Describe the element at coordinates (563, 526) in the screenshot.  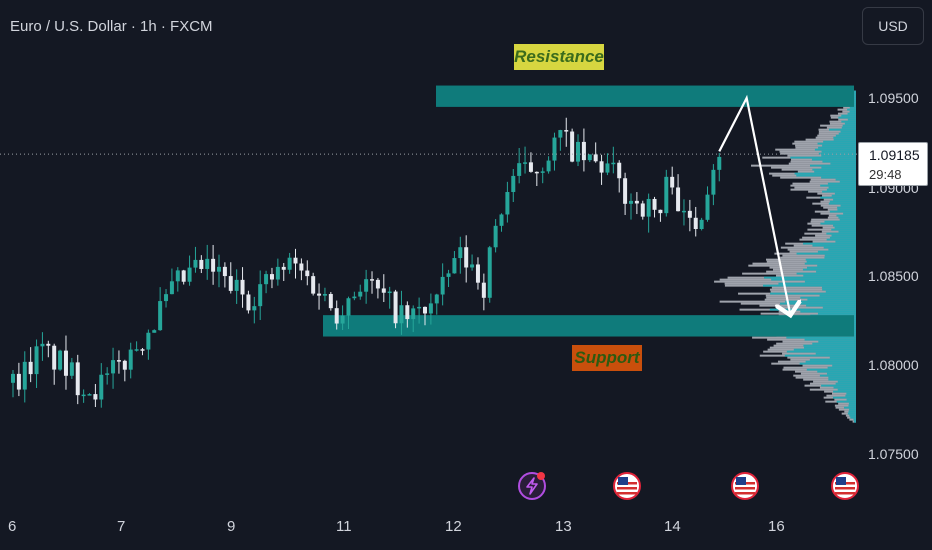
I see `x-tick-label: 13` at that location.